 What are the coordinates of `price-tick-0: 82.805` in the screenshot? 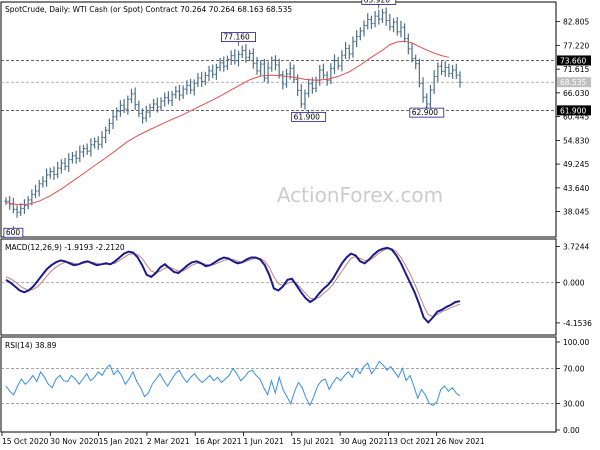 It's located at (576, 22).